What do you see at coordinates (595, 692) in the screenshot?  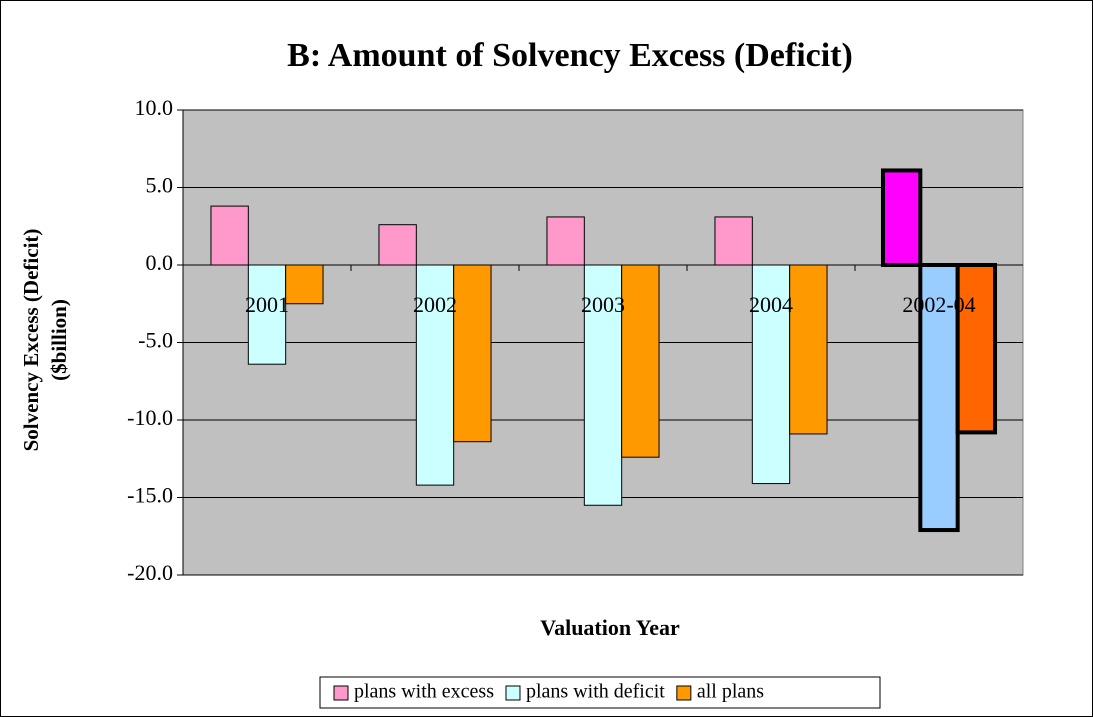 I see `legend-label: plans with deficit` at bounding box center [595, 692].